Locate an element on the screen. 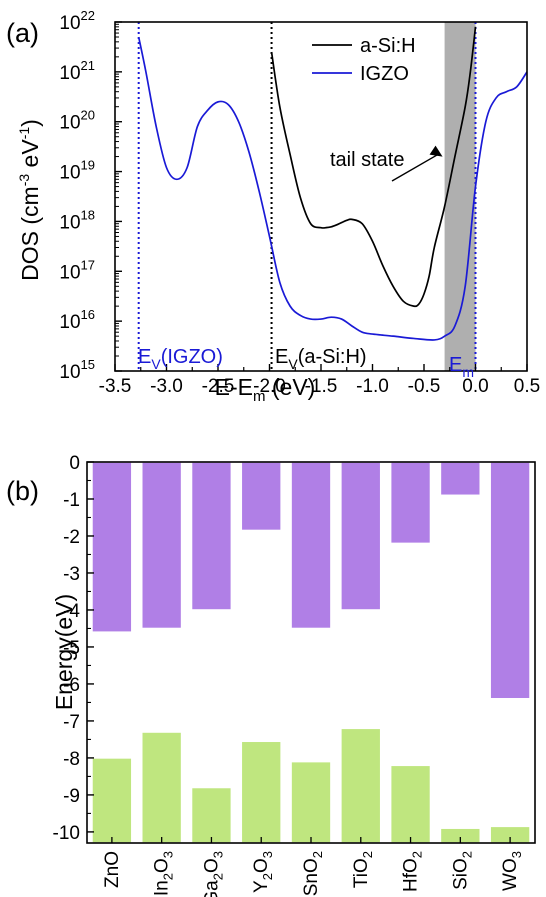 Image resolution: width=546 pixels, height=897 pixels. tail-state-annotation: tail state is located at coordinates (386, 163).